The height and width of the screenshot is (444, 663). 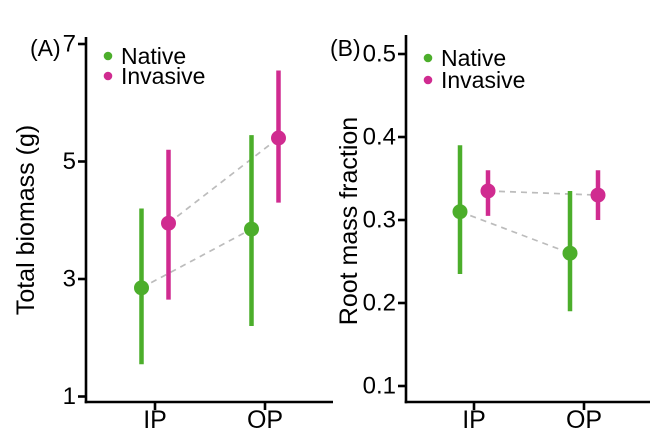 I want to click on y-tick-label: 5, so click(x=69, y=161).